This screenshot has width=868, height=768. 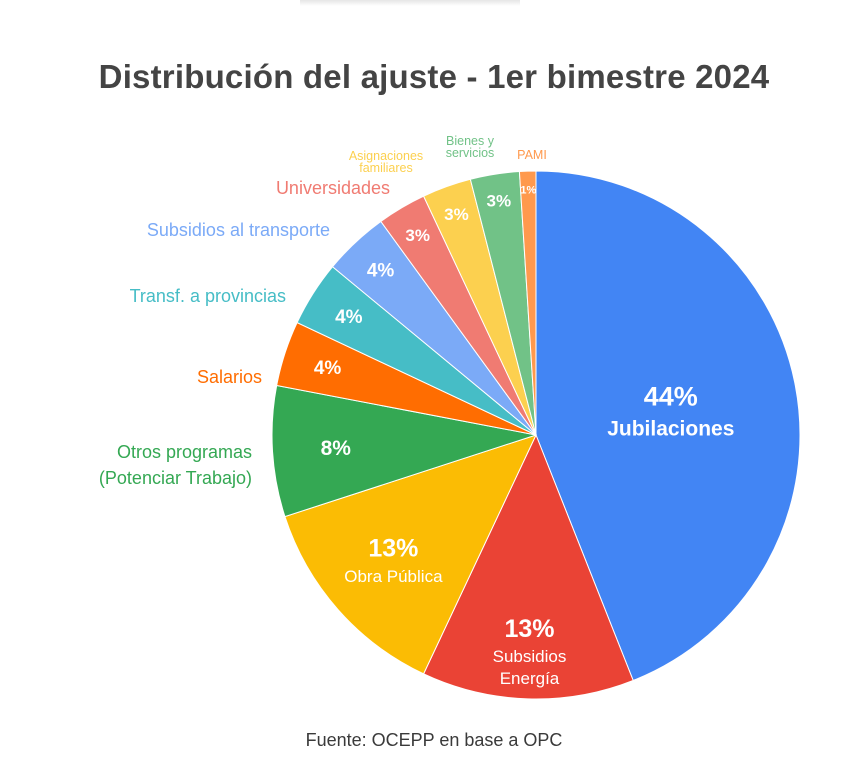 I want to click on pie-category-label-subsidios-energia-line-1: Subsidios, so click(x=530, y=656).